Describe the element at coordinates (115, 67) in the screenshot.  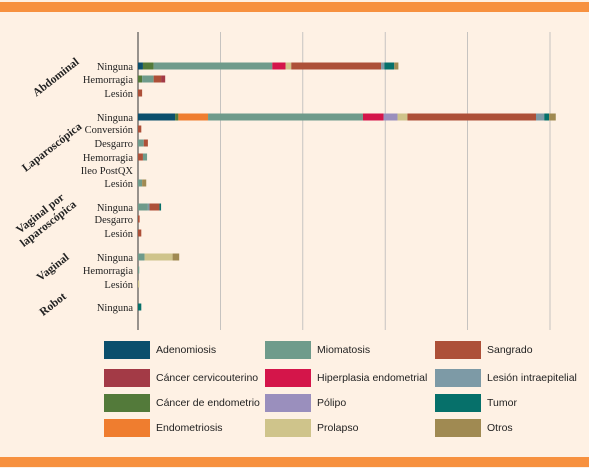
I see `row-label-abdominal-ninguna: Ninguna` at that location.